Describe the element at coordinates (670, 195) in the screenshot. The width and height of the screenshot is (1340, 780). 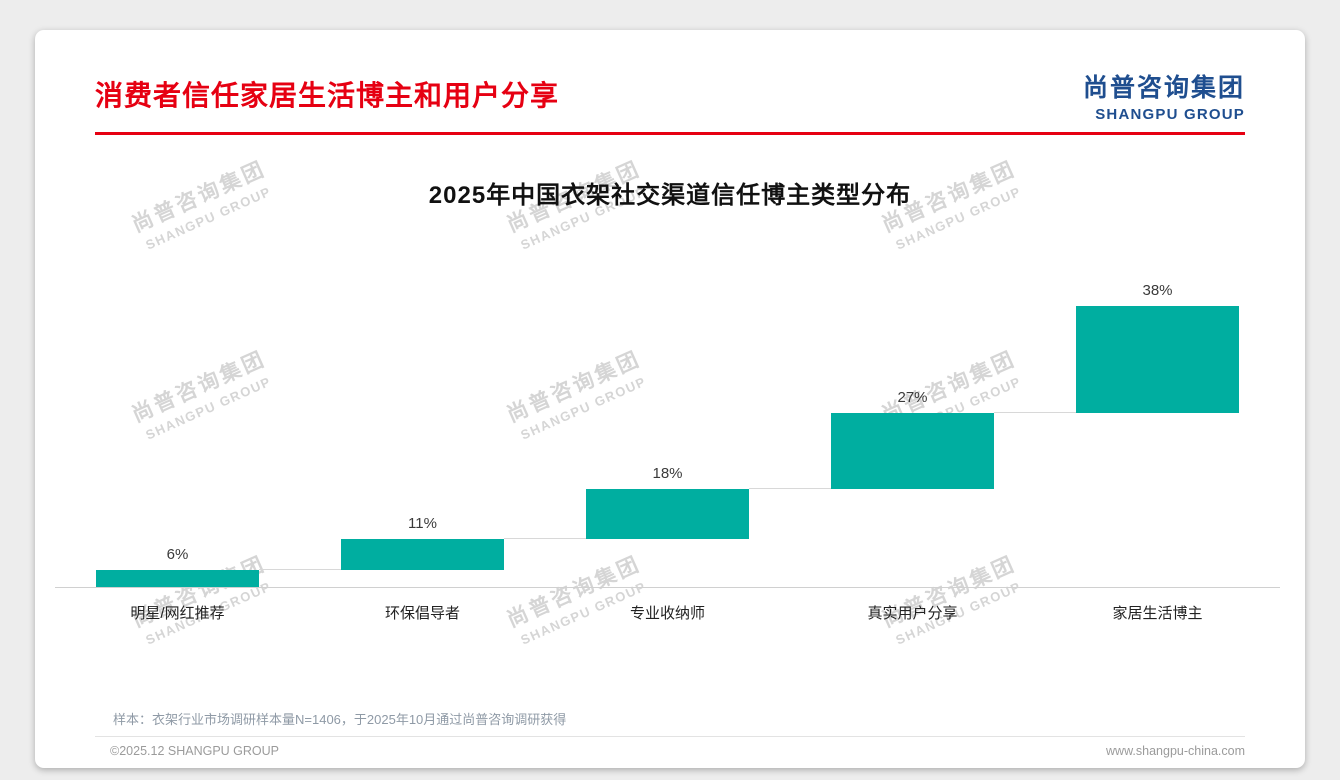
I see `chart-title: 2025年中国衣架社交渠道信任博主类型分布` at that location.